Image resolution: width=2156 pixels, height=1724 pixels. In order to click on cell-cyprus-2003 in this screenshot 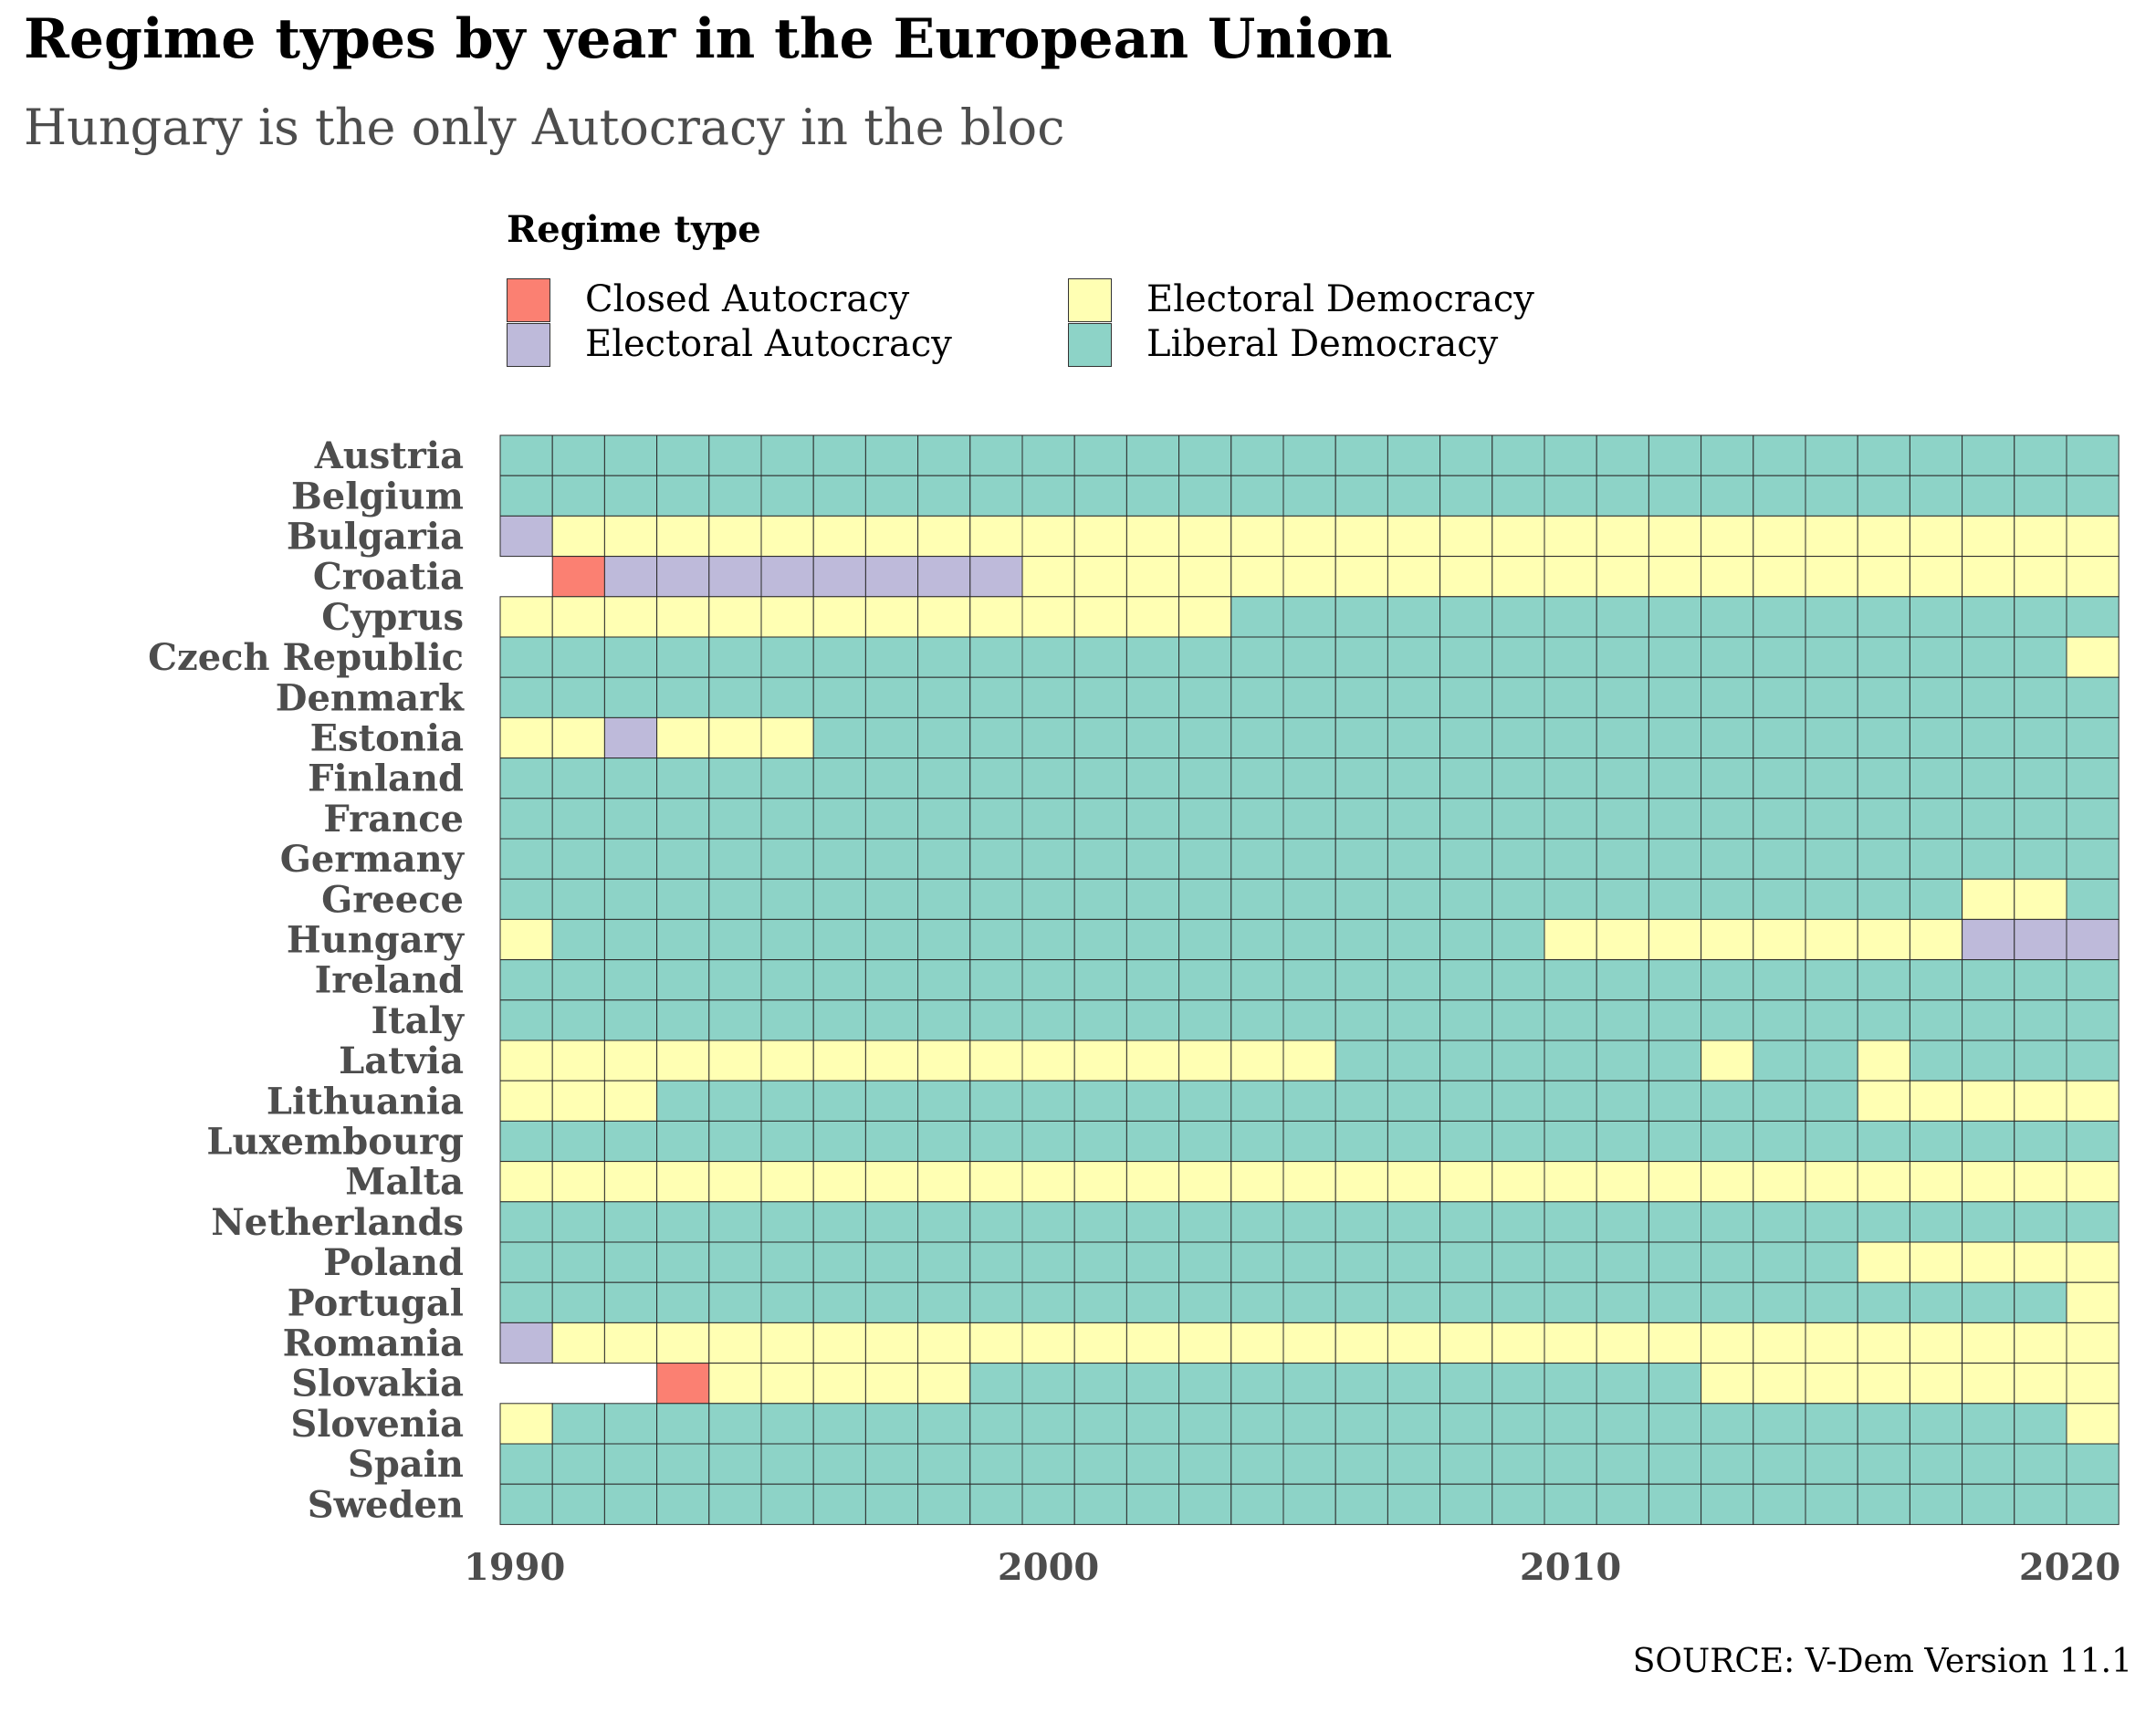, I will do `click(1205, 617)`.